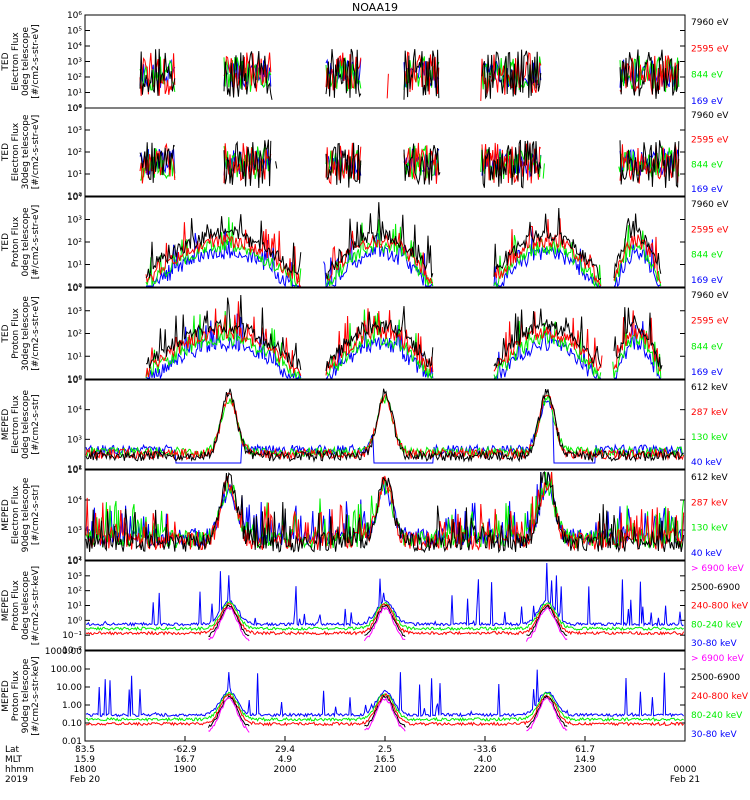 The image size is (750, 800). I want to click on legend-entry: 2595 eV, so click(710, 230).